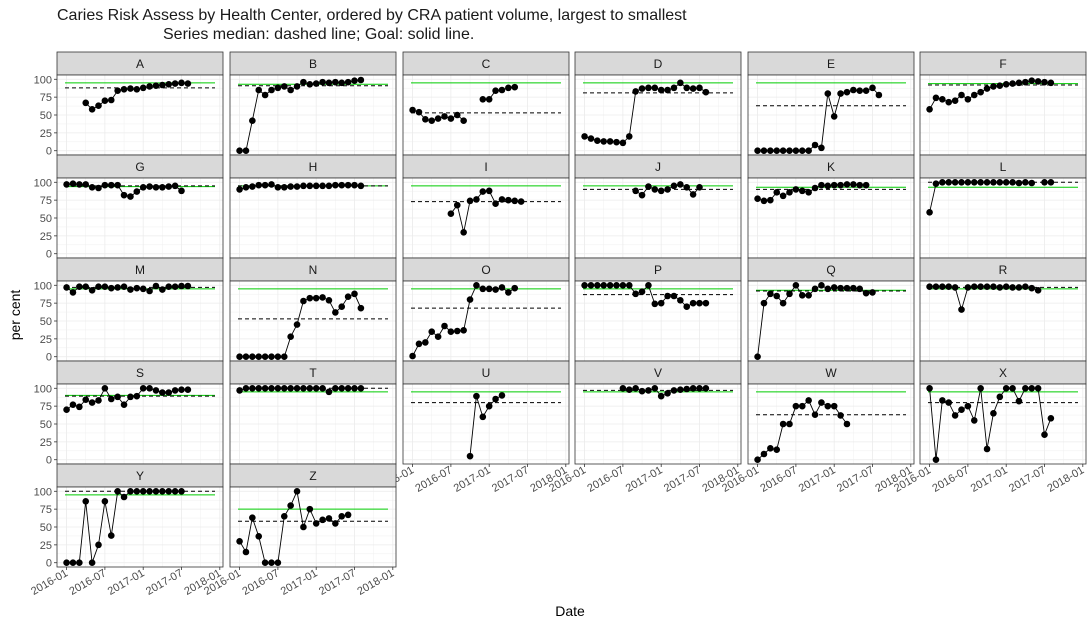  I want to click on y-tick-label: 100, so click(43, 183).